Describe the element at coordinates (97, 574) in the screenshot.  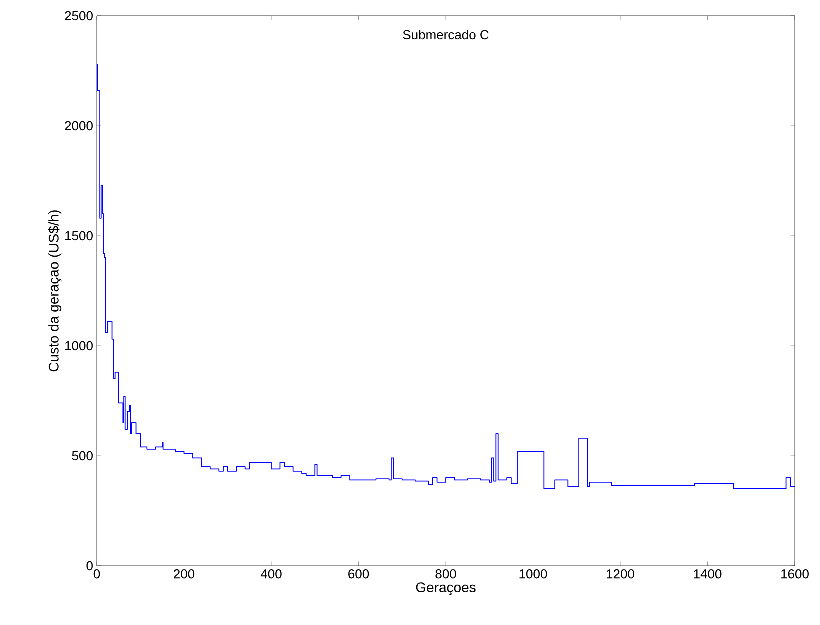
I see `x-tick-label: 0` at that location.